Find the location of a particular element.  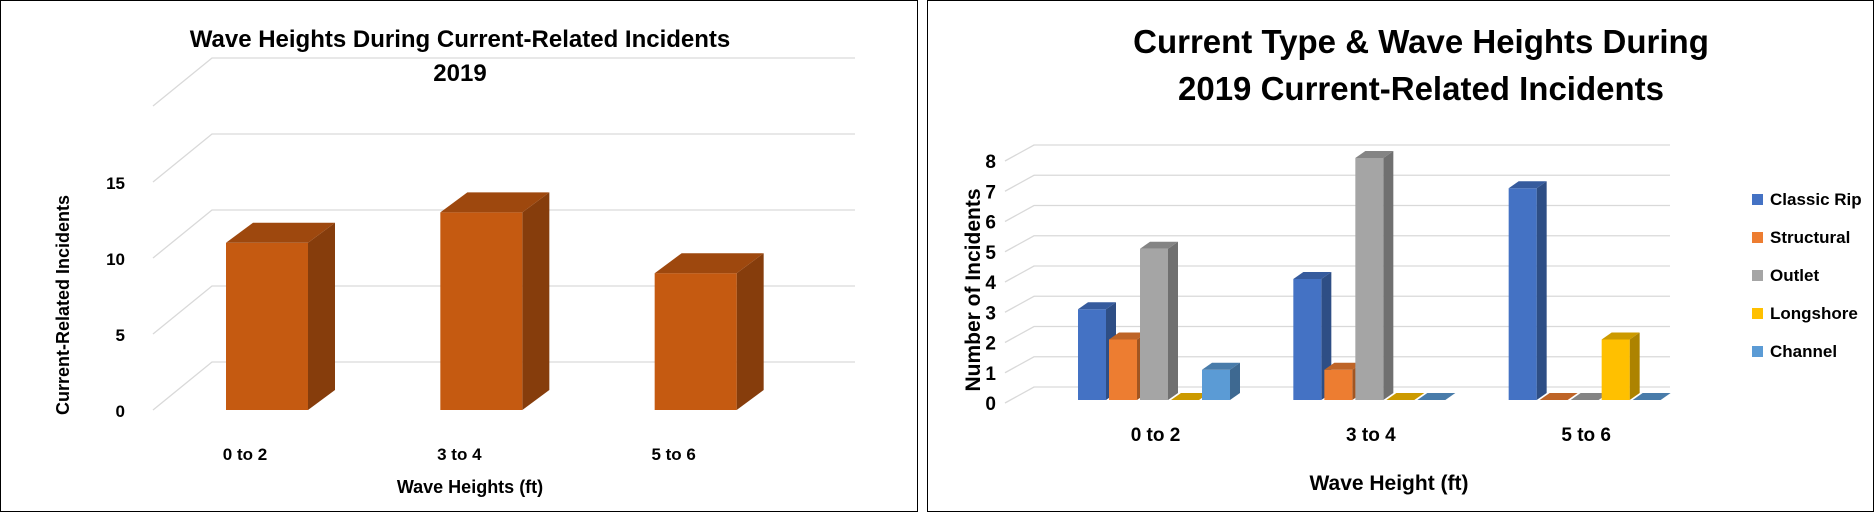

legend-label: Channel is located at coordinates (1803, 351).